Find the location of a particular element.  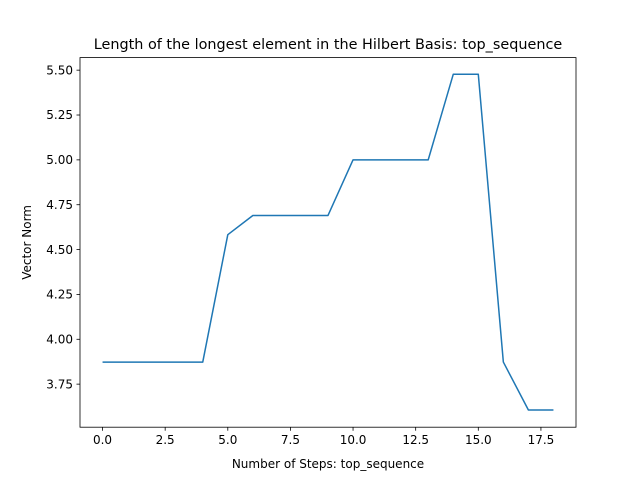

x-tick-label: 7.5 is located at coordinates (290, 440).